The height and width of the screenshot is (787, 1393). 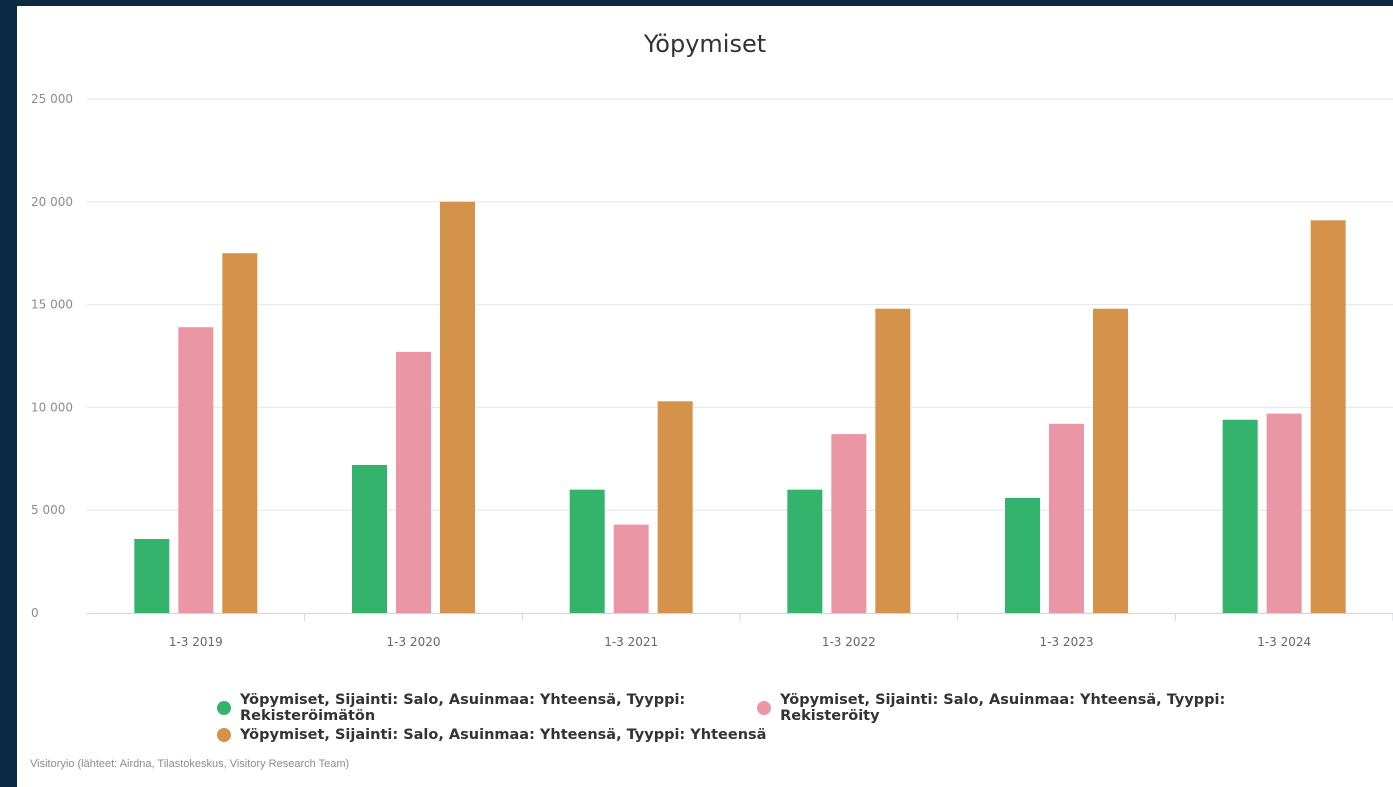 I want to click on x-tick-label: 1-3 2020, so click(x=414, y=642).